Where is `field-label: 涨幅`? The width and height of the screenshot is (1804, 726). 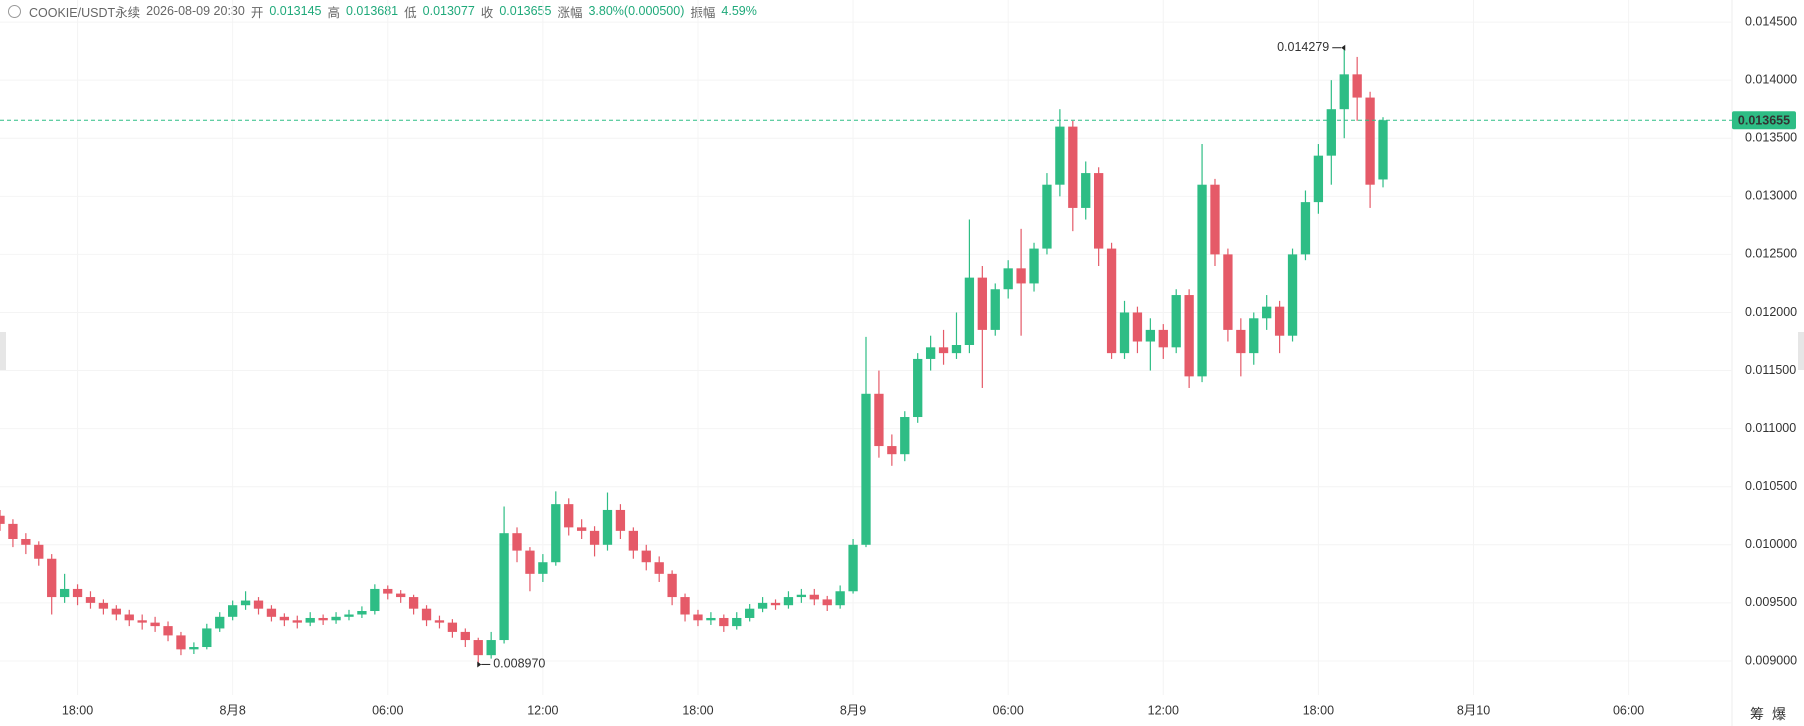
field-label: 涨幅 is located at coordinates (570, 12).